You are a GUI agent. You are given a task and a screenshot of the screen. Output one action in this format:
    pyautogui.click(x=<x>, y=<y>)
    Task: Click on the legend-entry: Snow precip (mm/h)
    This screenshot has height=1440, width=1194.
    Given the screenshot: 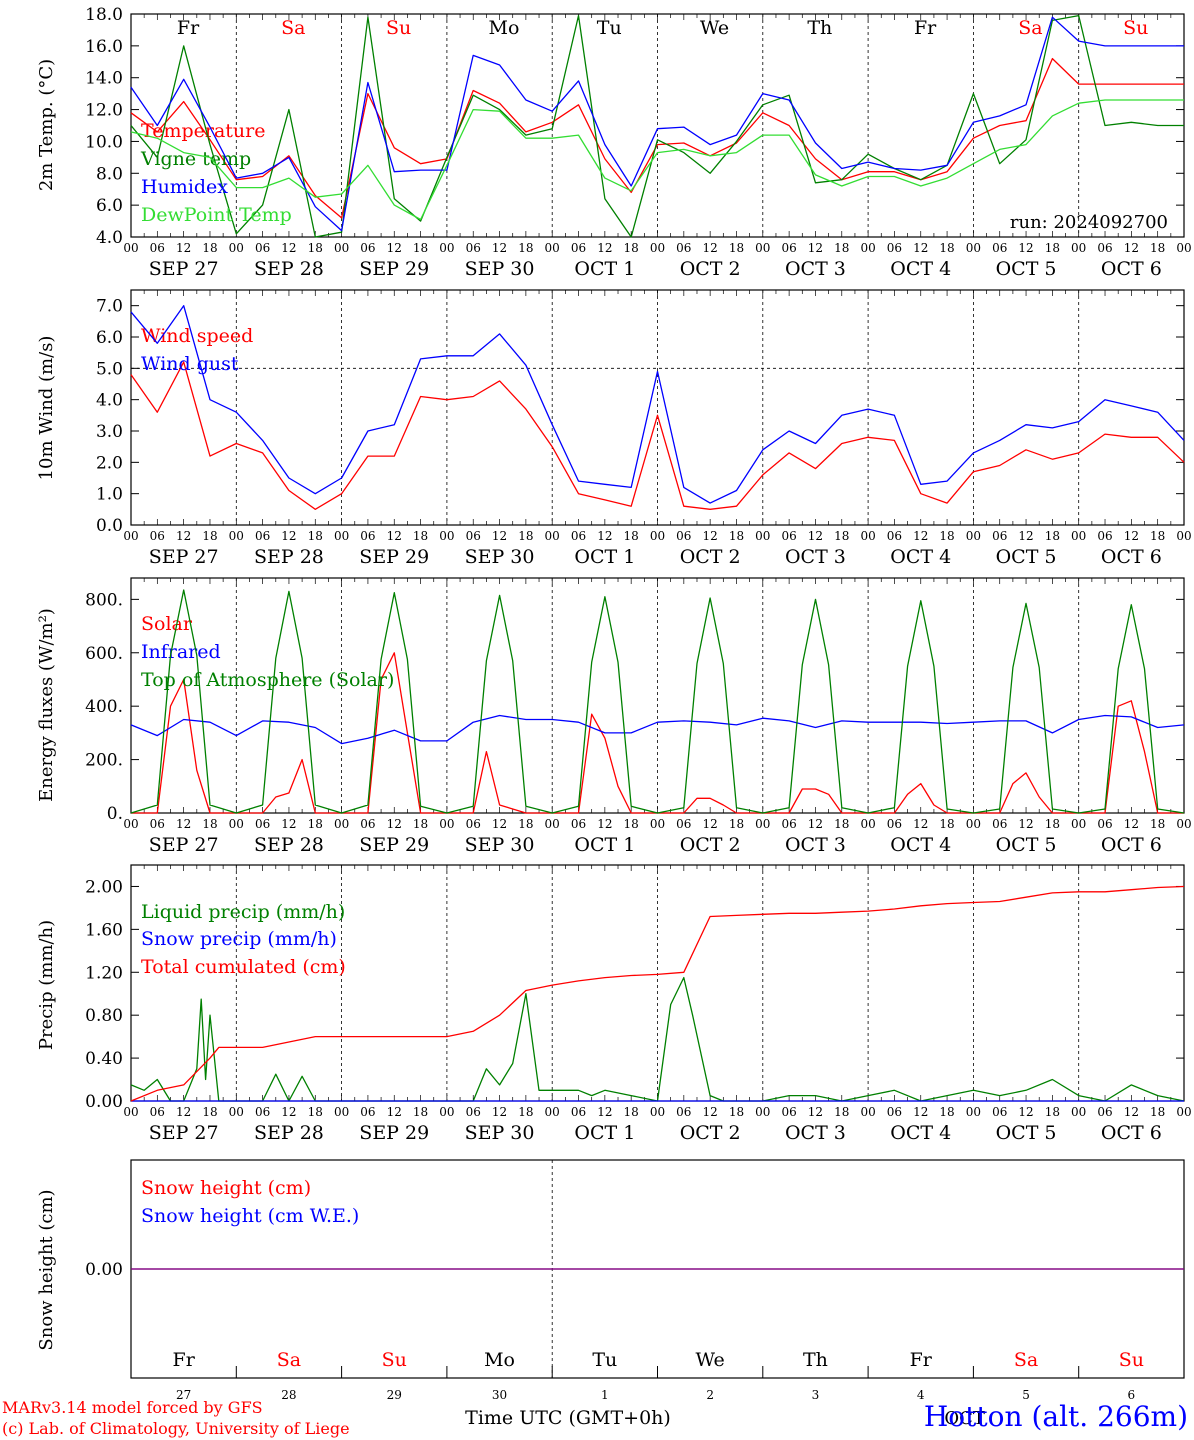 What is the action you would take?
    pyautogui.click(x=239, y=939)
    